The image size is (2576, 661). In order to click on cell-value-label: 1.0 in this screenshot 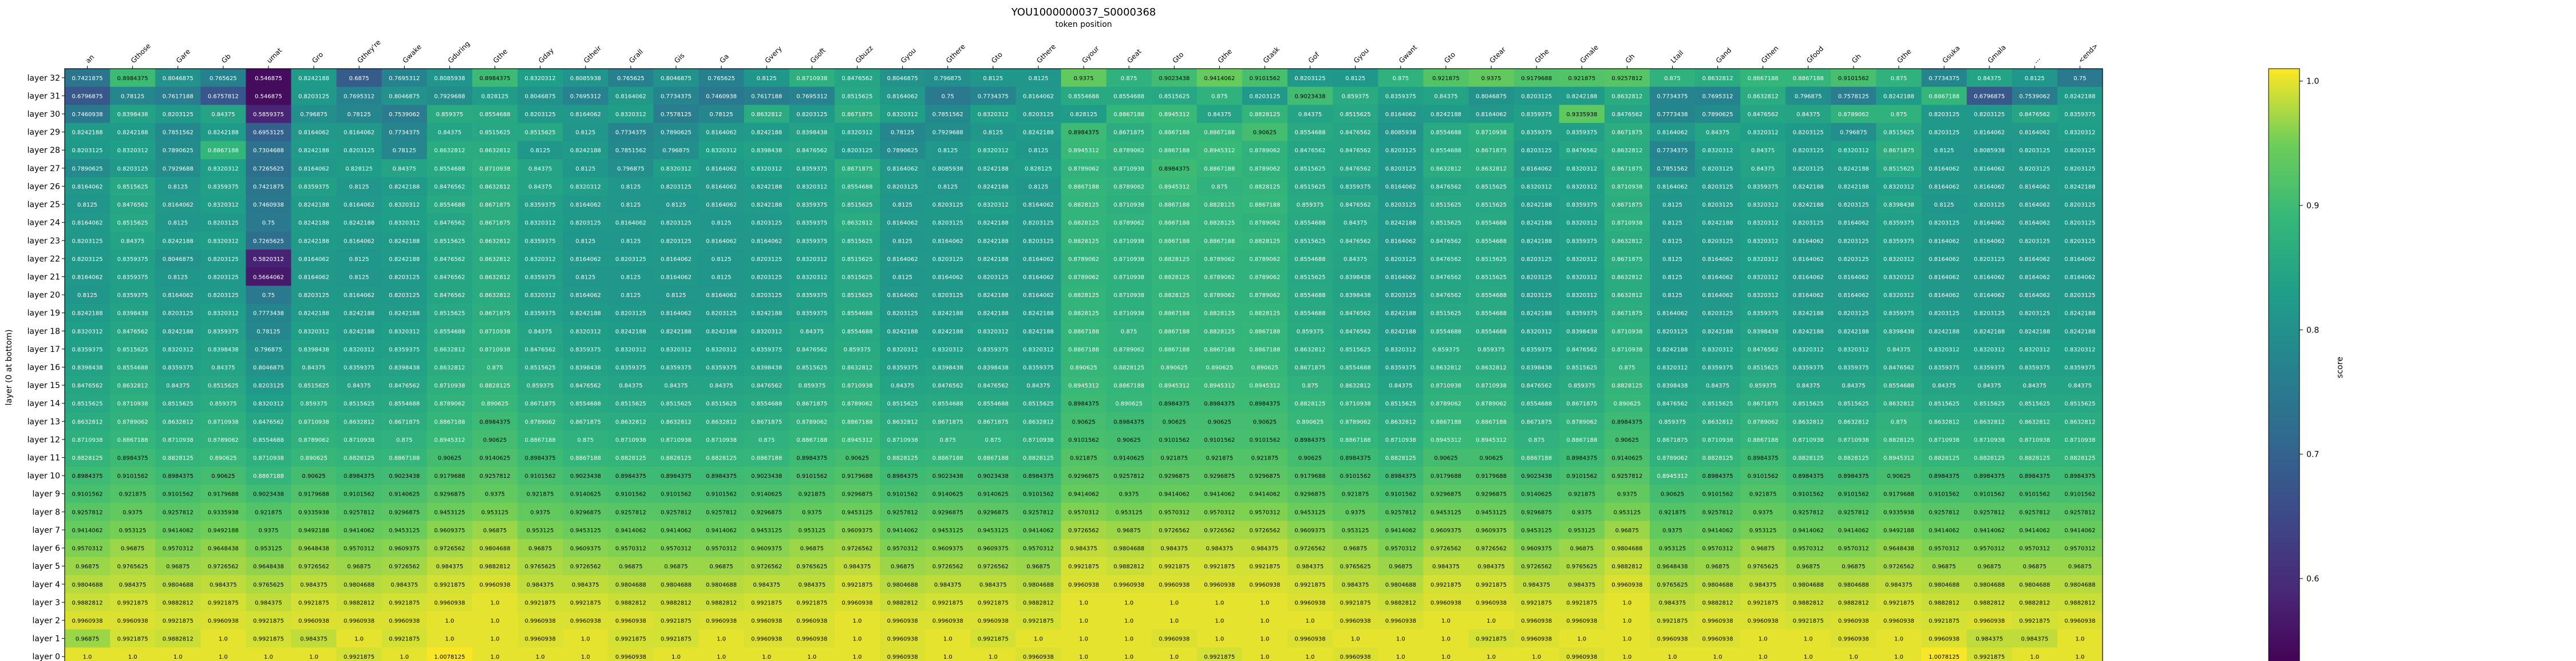, I will do `click(1219, 603)`.